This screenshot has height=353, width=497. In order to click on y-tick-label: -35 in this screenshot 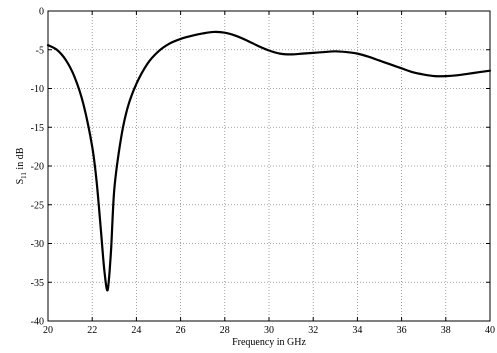, I will do `click(37, 283)`.